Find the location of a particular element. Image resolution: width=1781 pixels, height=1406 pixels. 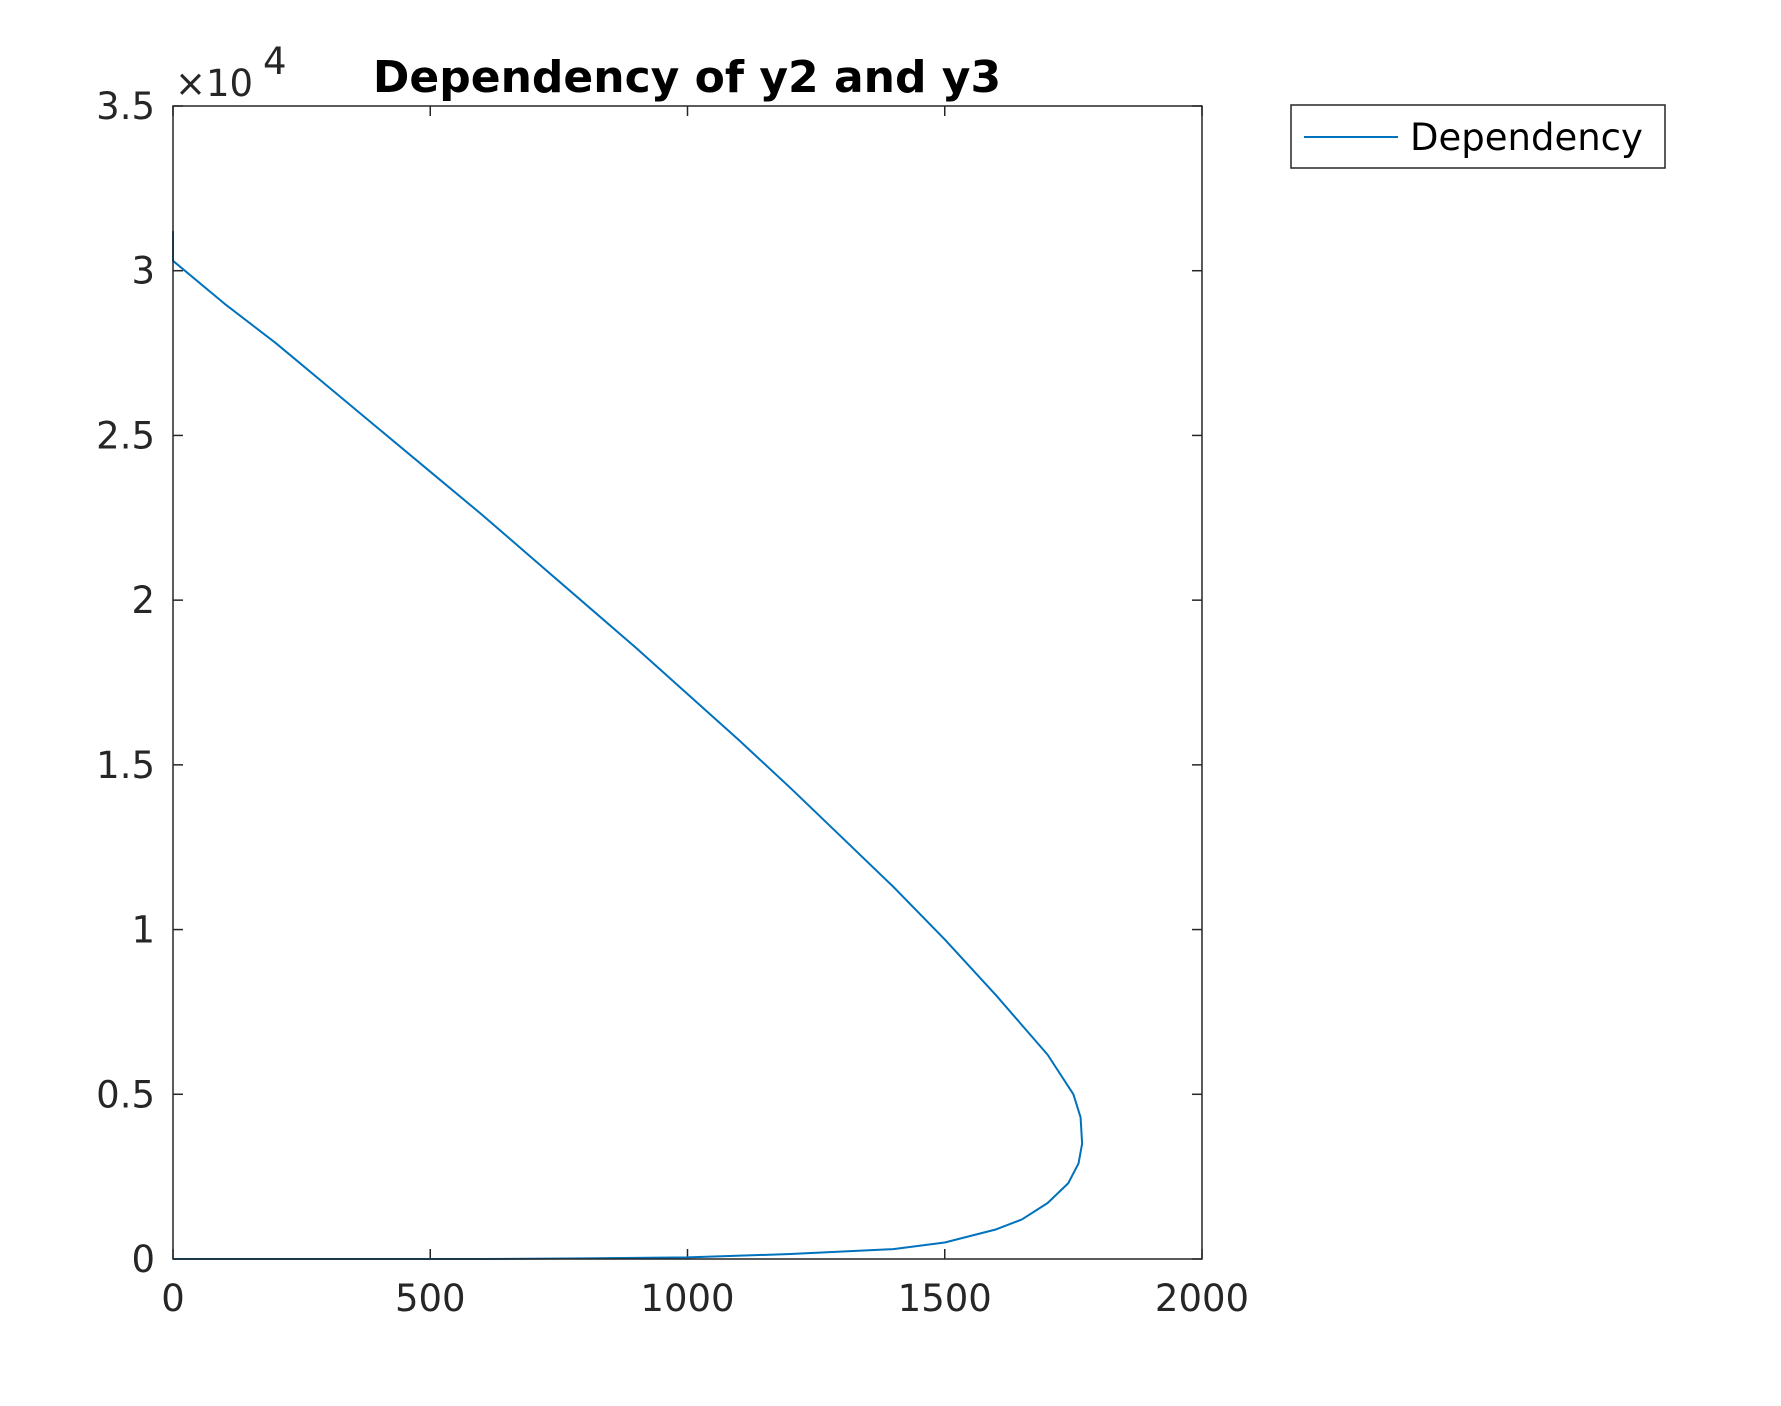

y-tick-label: 0 is located at coordinates (143, 1259).